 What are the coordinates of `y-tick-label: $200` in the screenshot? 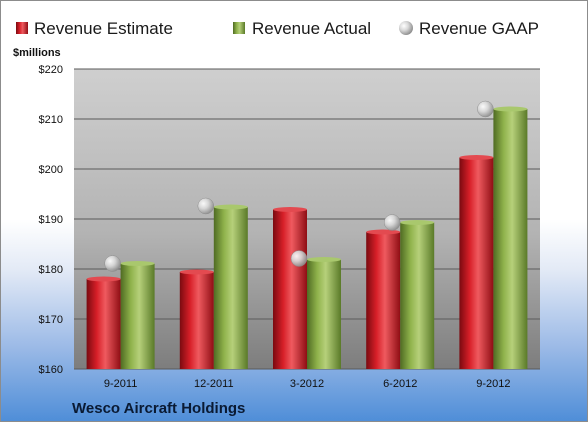 It's located at (51, 170).